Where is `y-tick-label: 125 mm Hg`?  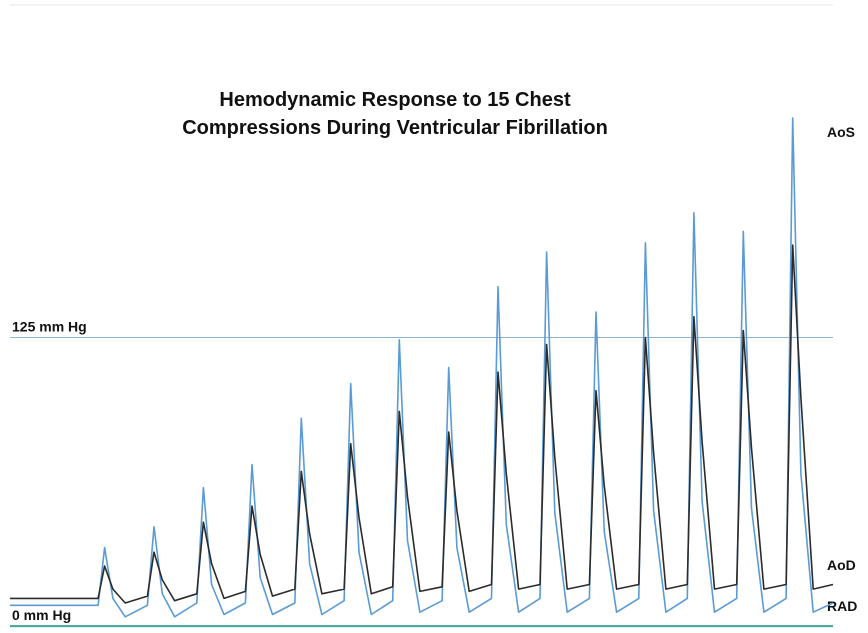 y-tick-label: 125 mm Hg is located at coordinates (49, 326).